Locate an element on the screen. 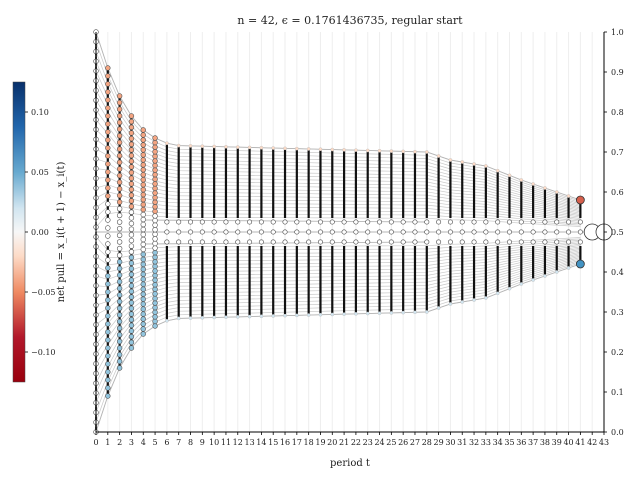 The width and height of the screenshot is (640, 480). x-tick-label: 19 is located at coordinates (320, 442).